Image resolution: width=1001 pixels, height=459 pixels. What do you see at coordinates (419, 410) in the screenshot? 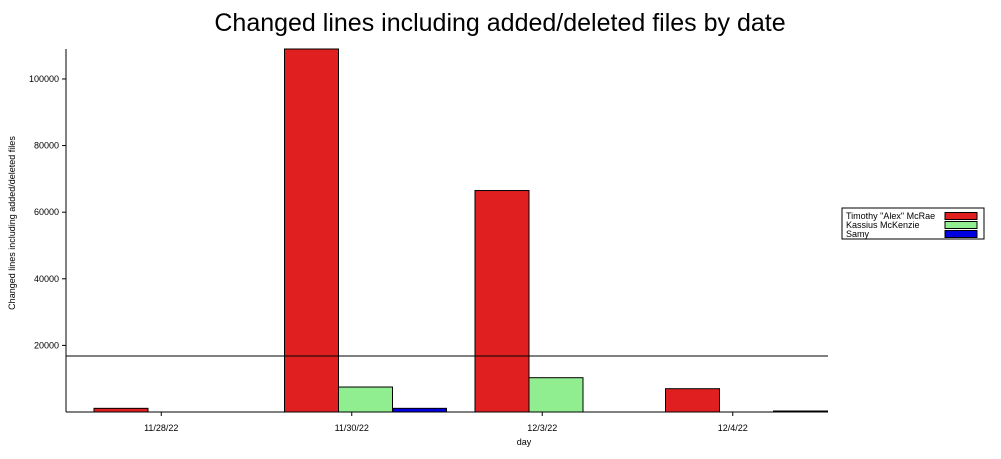
I see `bar-11/30/22-2` at bounding box center [419, 410].